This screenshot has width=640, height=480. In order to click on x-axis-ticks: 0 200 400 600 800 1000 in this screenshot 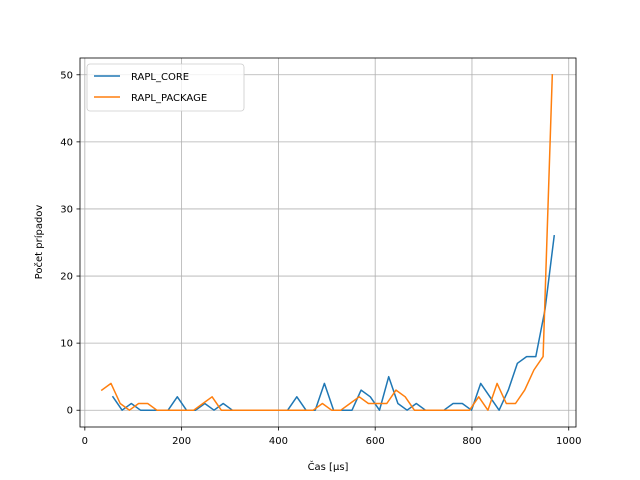, I will do `click(331, 437)`.